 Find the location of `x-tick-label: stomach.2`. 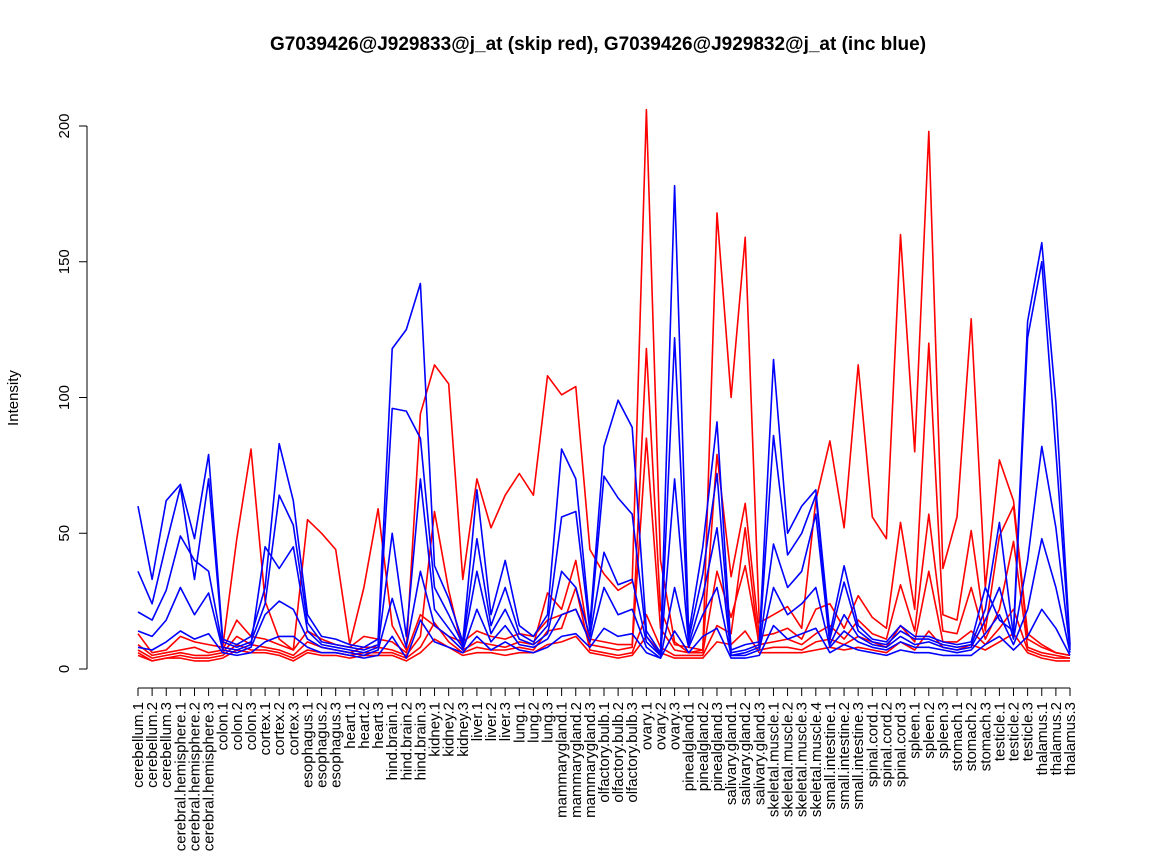

x-tick-label: stomach.2 is located at coordinates (971, 736).